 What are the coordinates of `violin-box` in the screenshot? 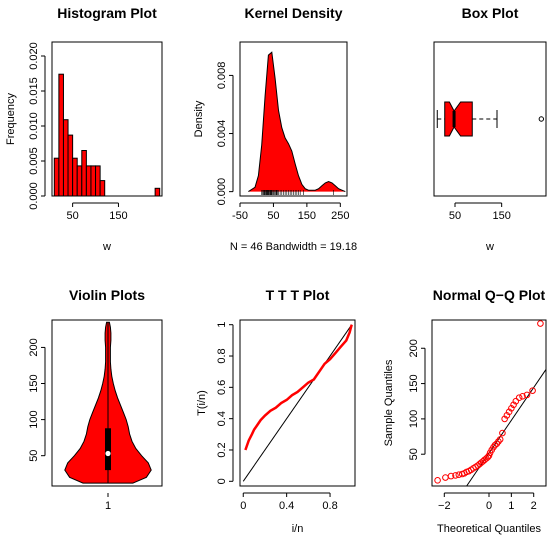 It's located at (108, 449).